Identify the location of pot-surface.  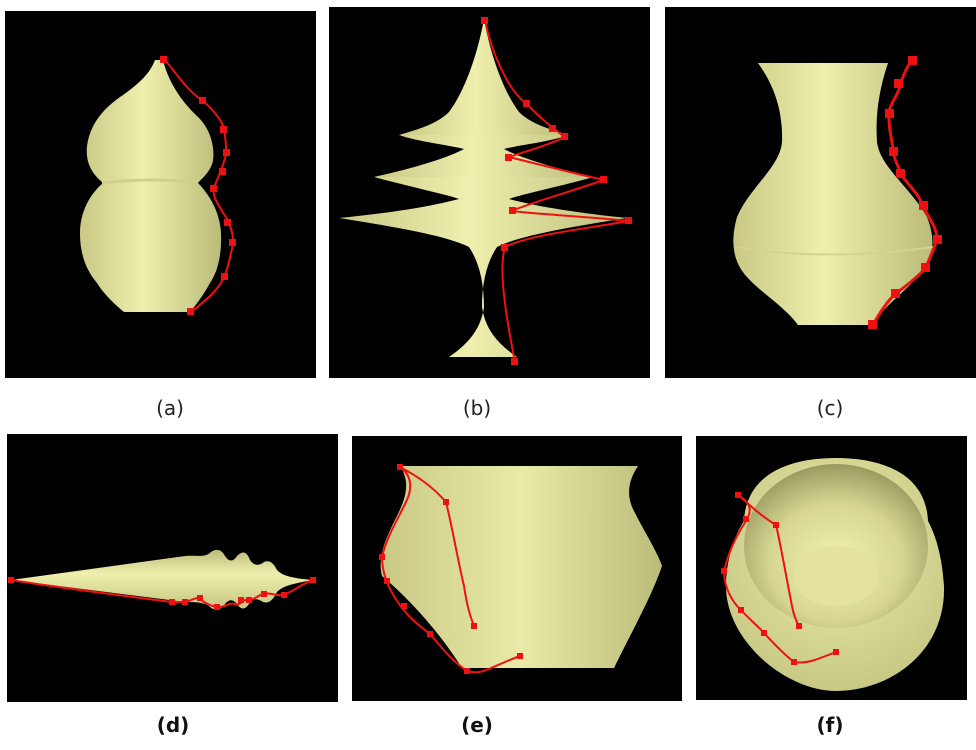
(521, 567).